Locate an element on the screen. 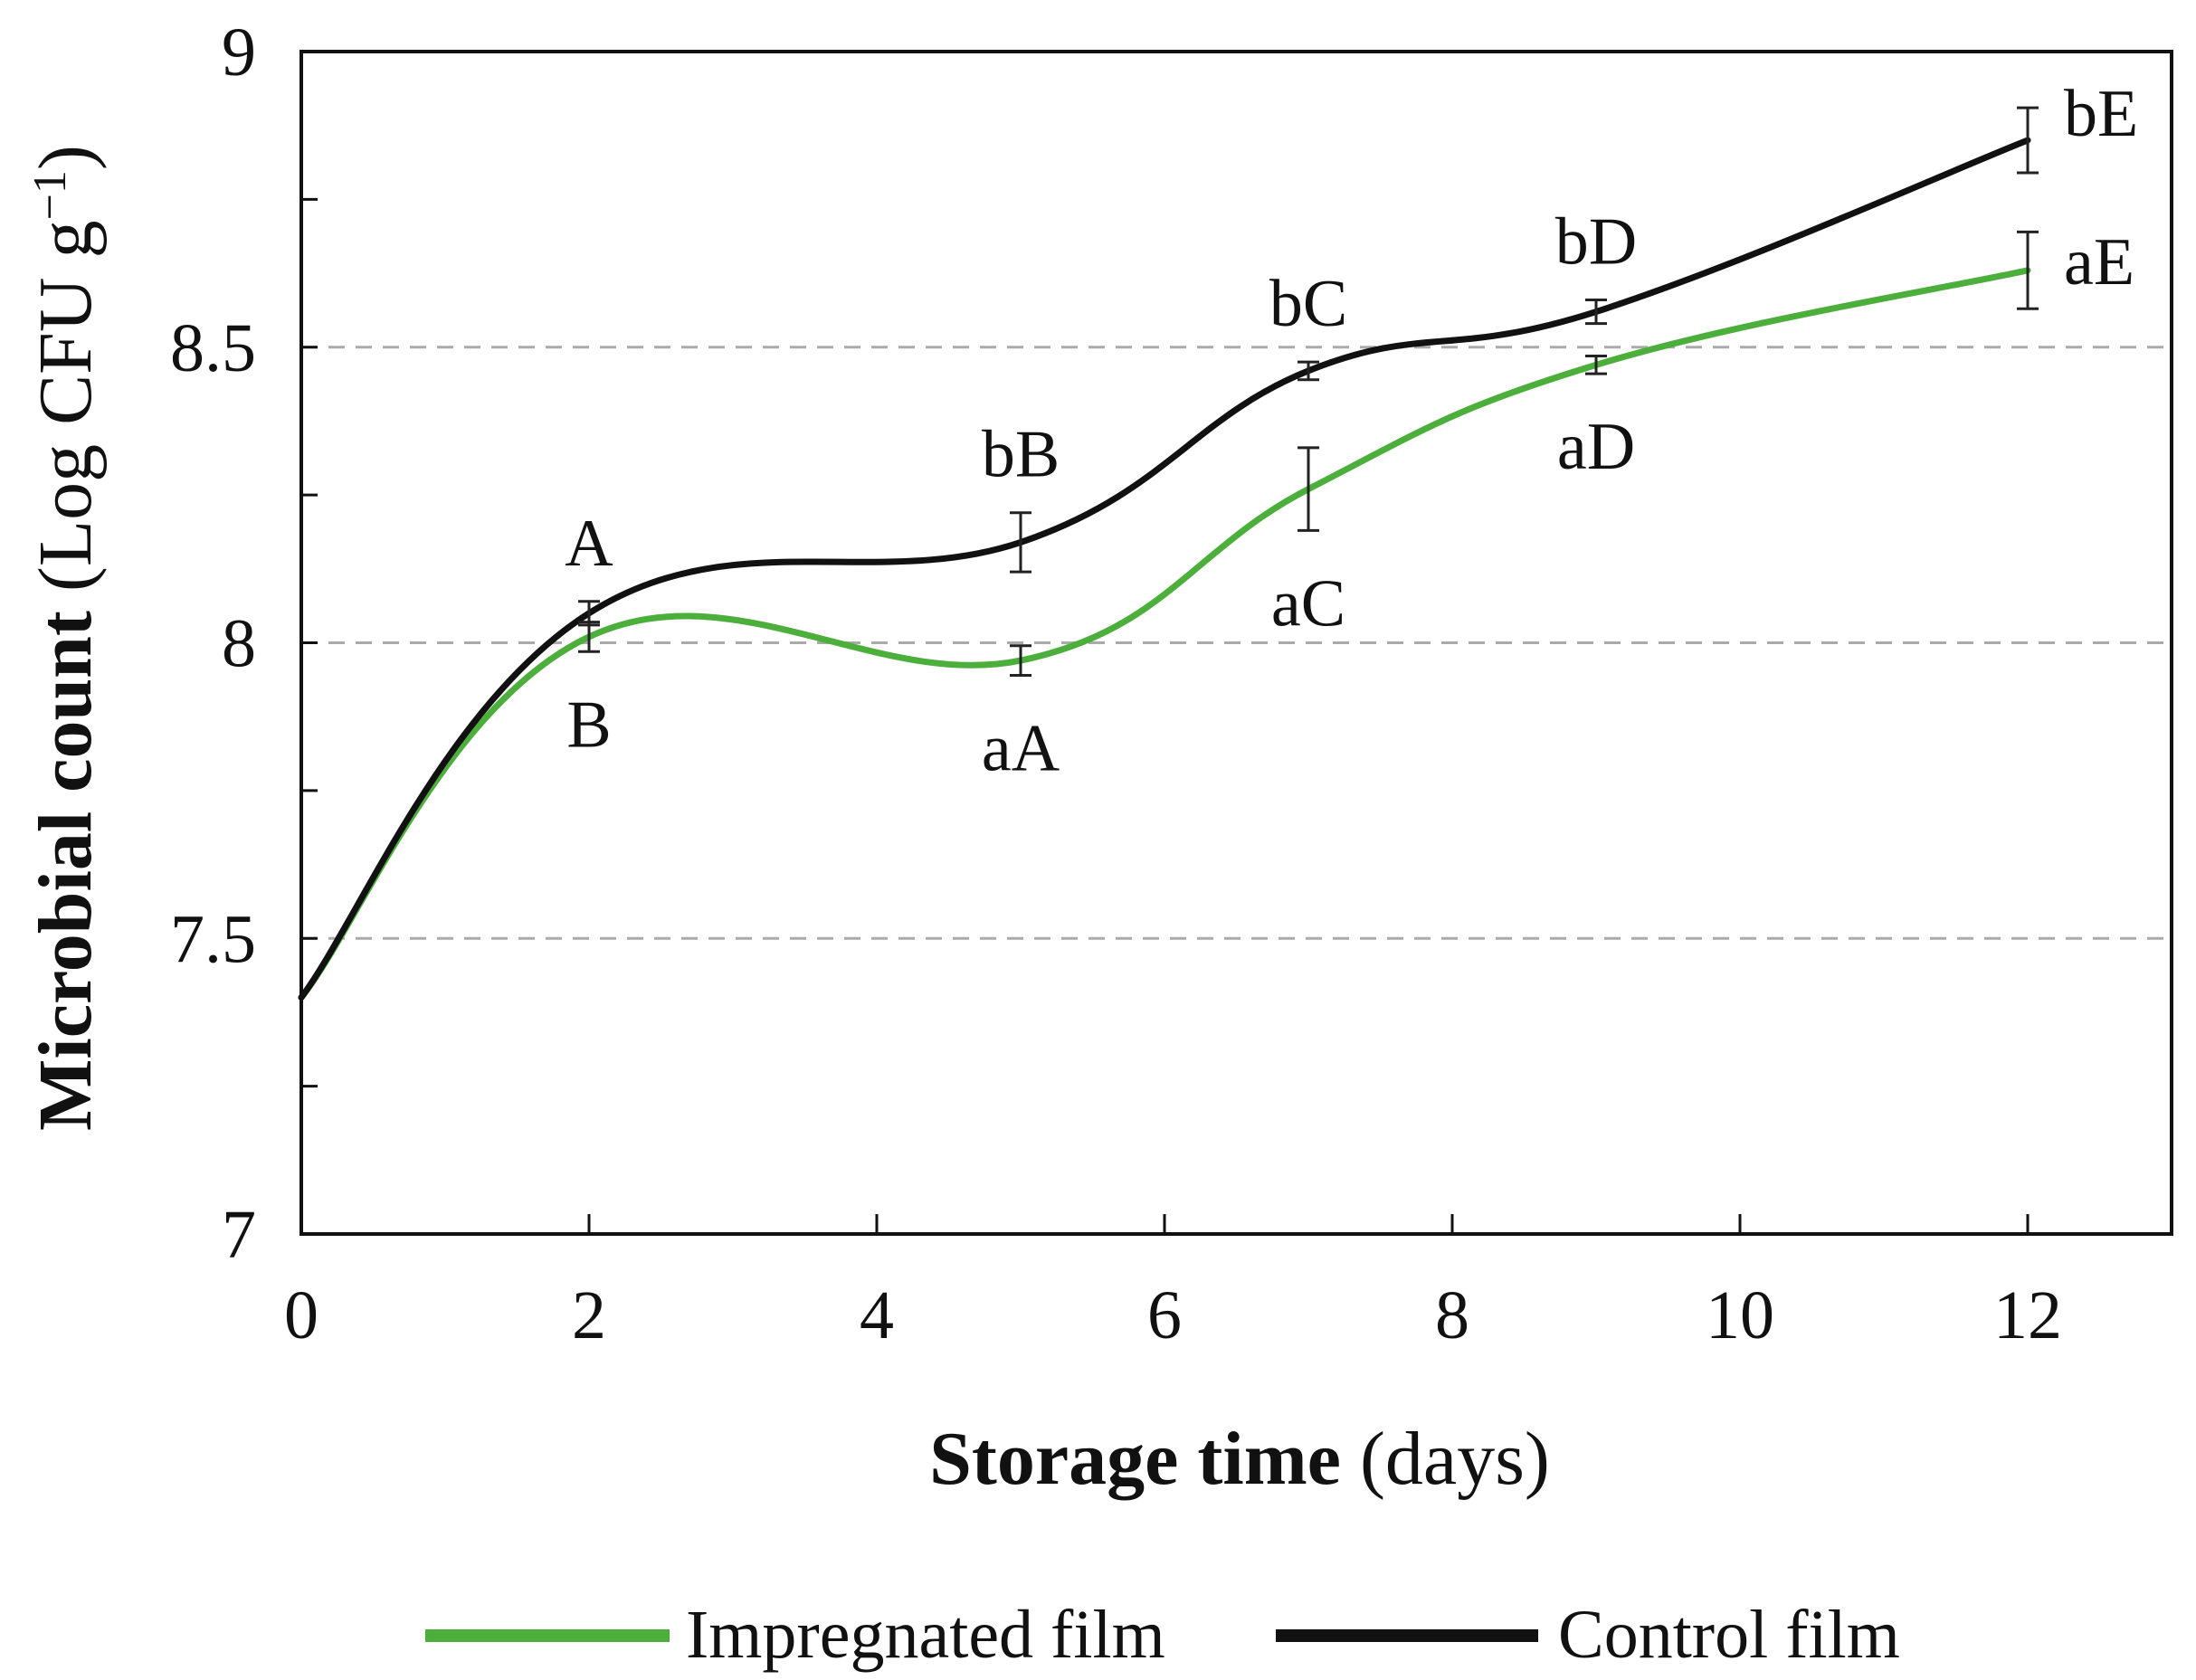 This screenshot has height=1680, width=2196. y-tick-label: 7.5 is located at coordinates (213, 939).